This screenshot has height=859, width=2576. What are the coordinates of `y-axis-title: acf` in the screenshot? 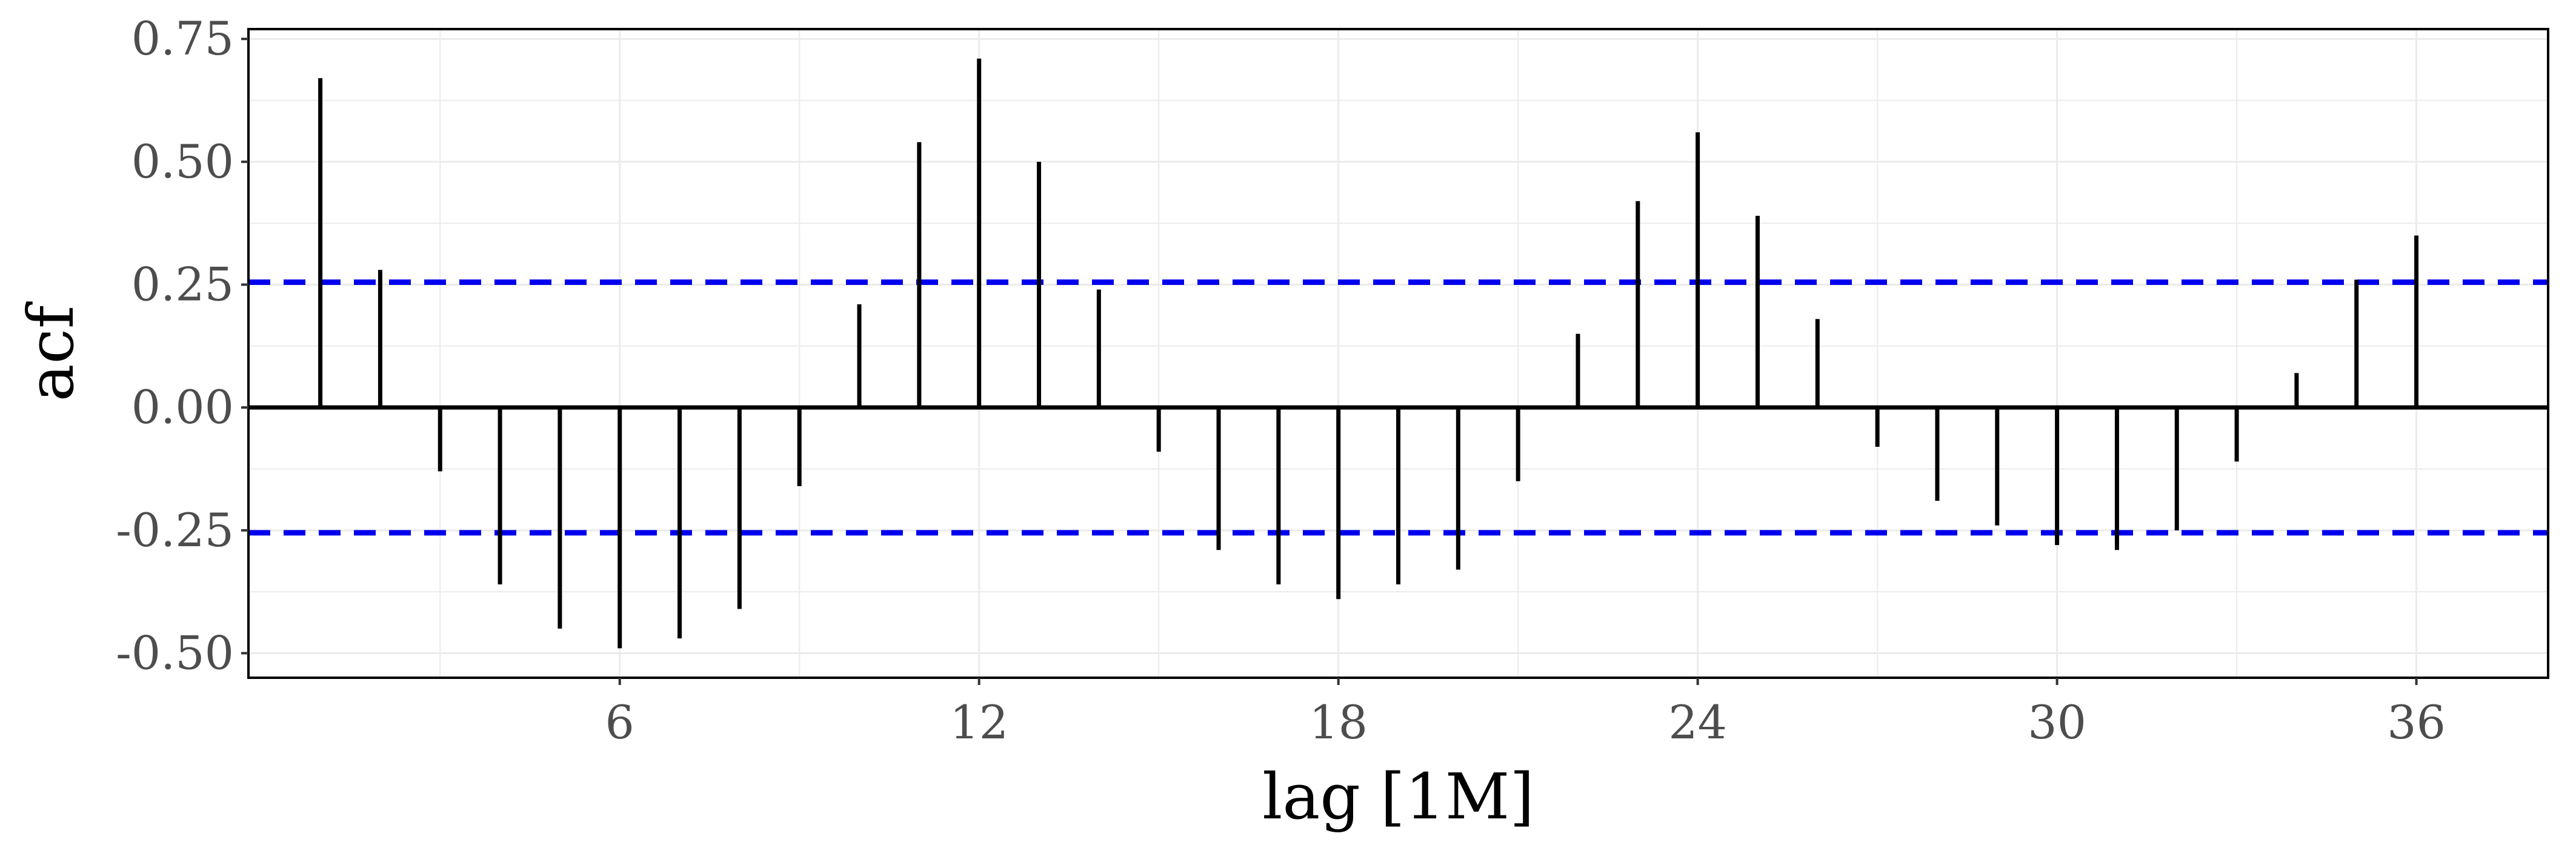 It's located at (51, 351).